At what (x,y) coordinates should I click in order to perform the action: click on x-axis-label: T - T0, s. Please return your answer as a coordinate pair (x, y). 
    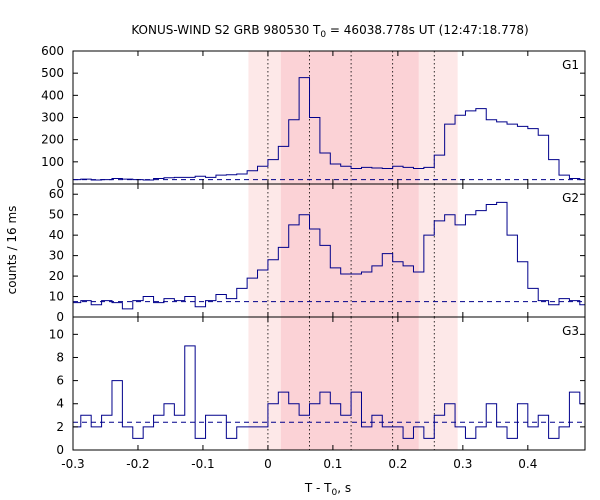
    Looking at the image, I should click on (327, 489).